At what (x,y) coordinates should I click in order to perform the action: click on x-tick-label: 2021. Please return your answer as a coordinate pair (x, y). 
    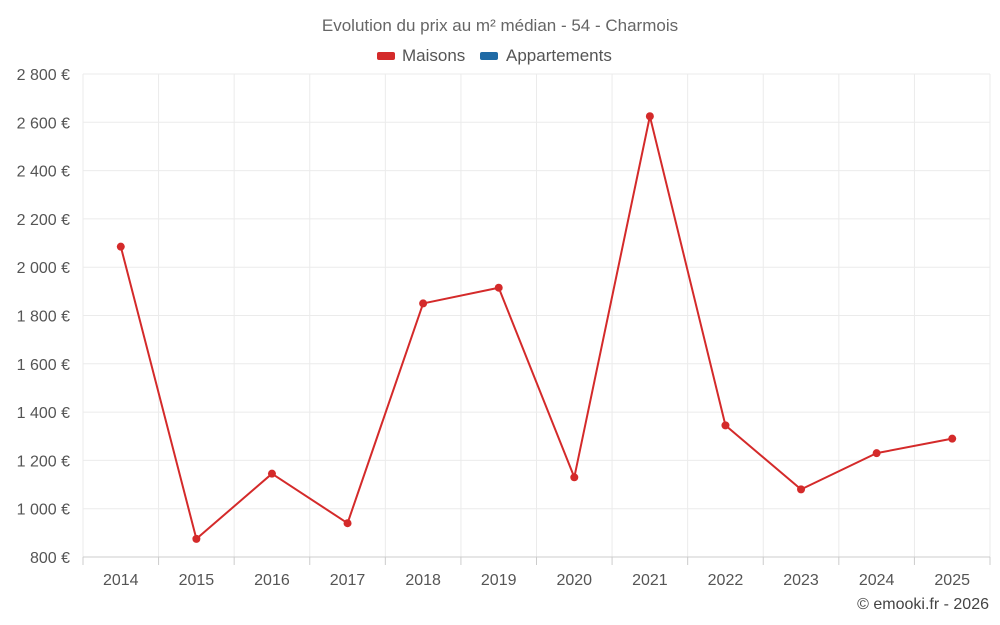
    Looking at the image, I should click on (650, 580).